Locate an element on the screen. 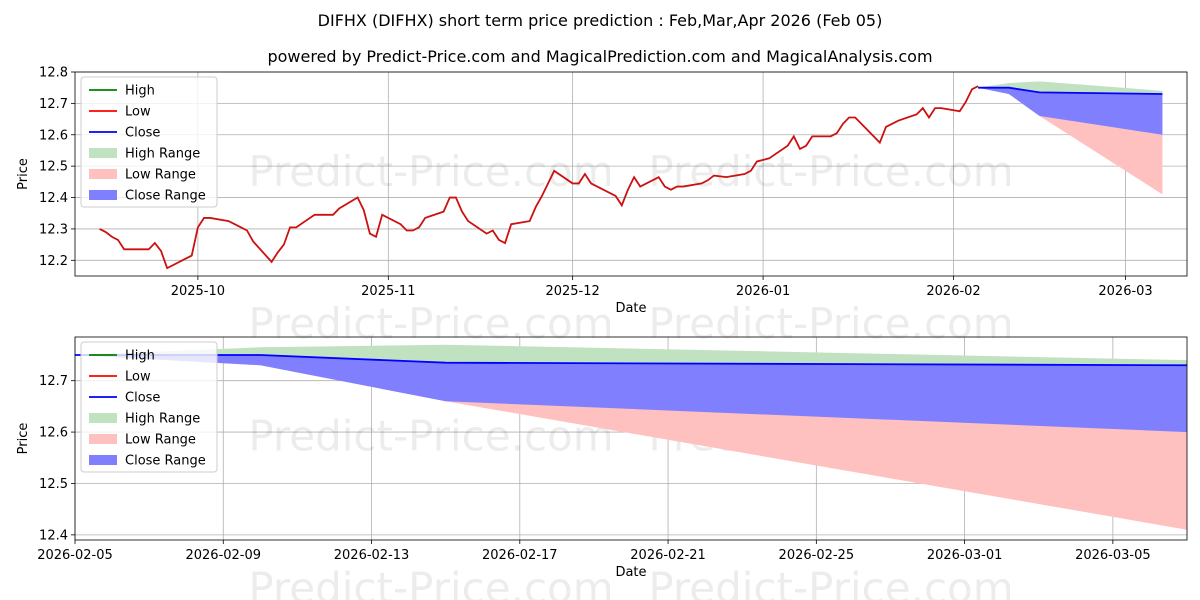  x-tick-label: 2026-02 is located at coordinates (953, 291).